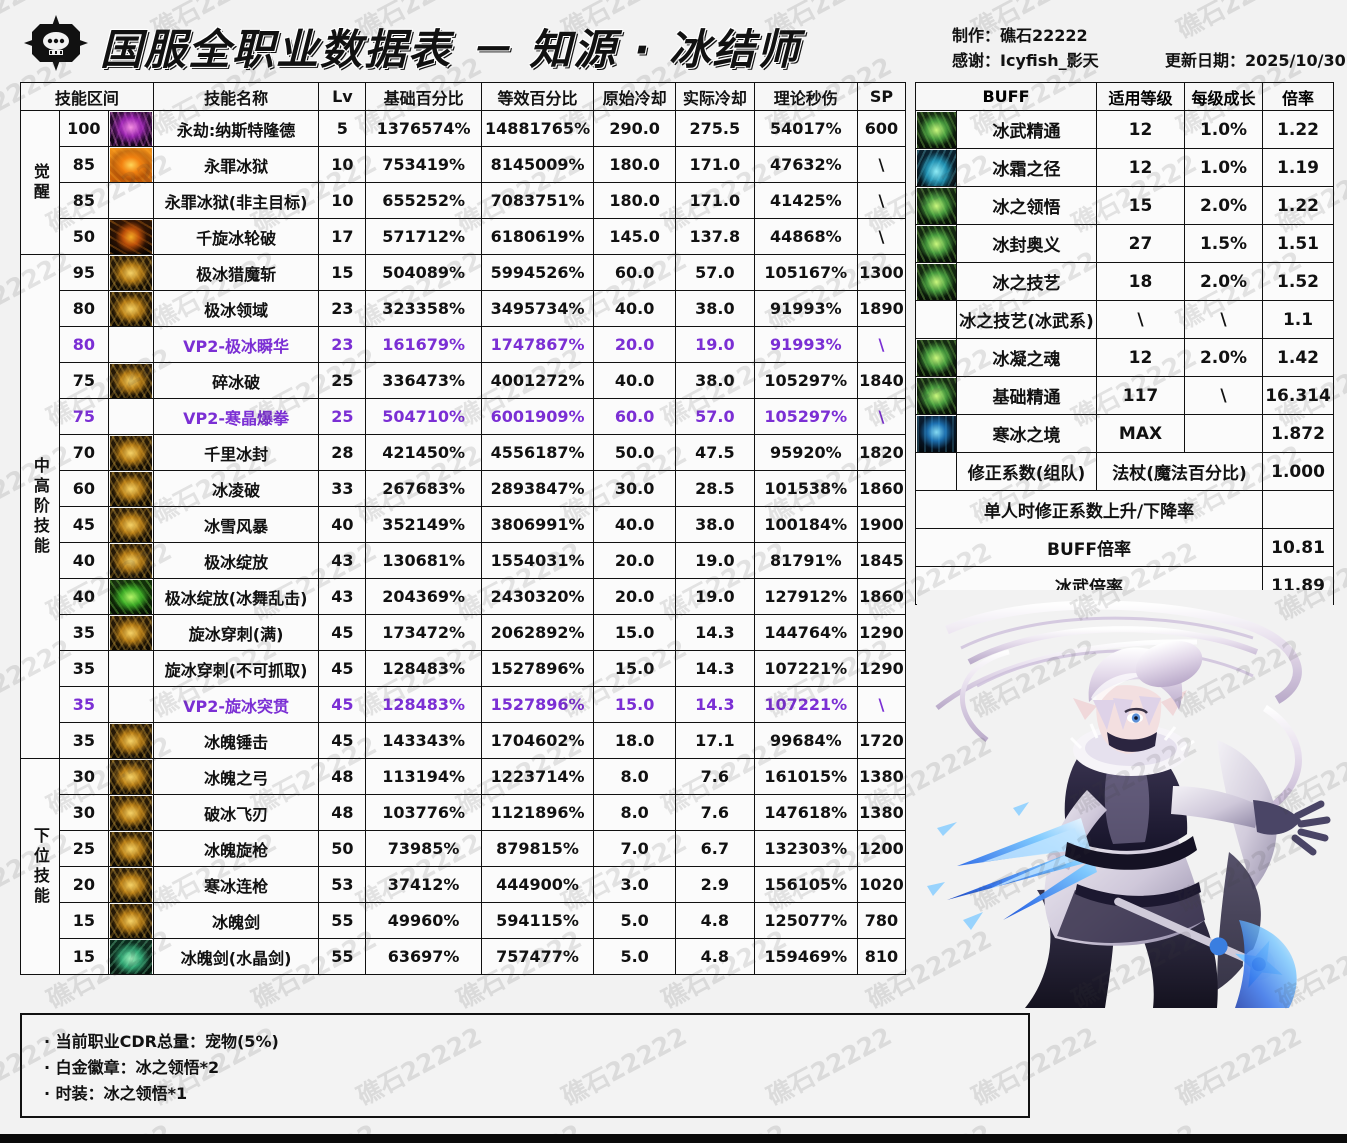 This screenshot has width=1347, height=1143. Describe the element at coordinates (537, 812) in the screenshot. I see `cell-equiv-percent: 1121896%` at that location.